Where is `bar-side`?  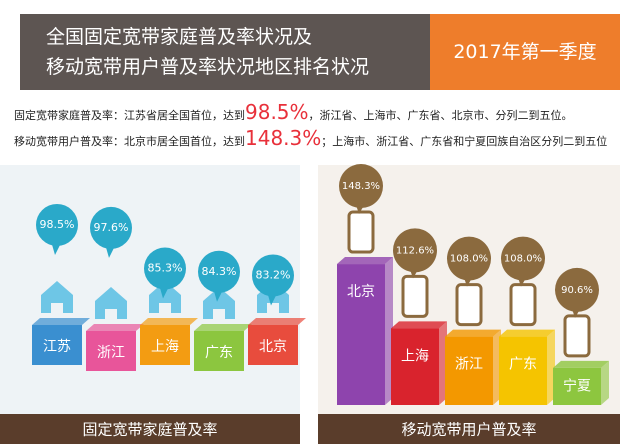 bar-side is located at coordinates (605, 382).